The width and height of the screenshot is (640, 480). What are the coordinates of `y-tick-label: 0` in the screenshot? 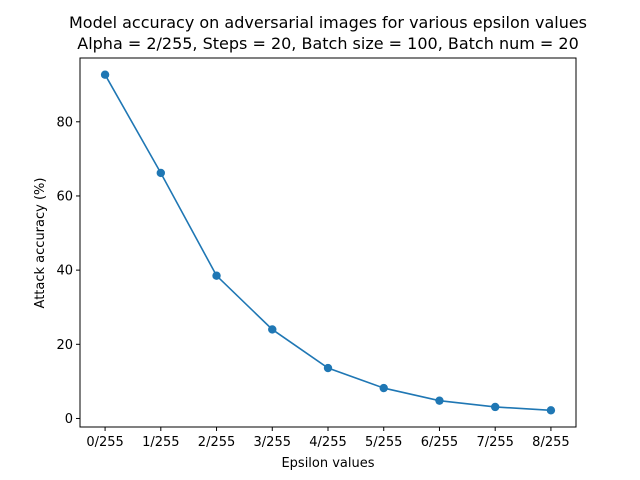 It's located at (69, 419).